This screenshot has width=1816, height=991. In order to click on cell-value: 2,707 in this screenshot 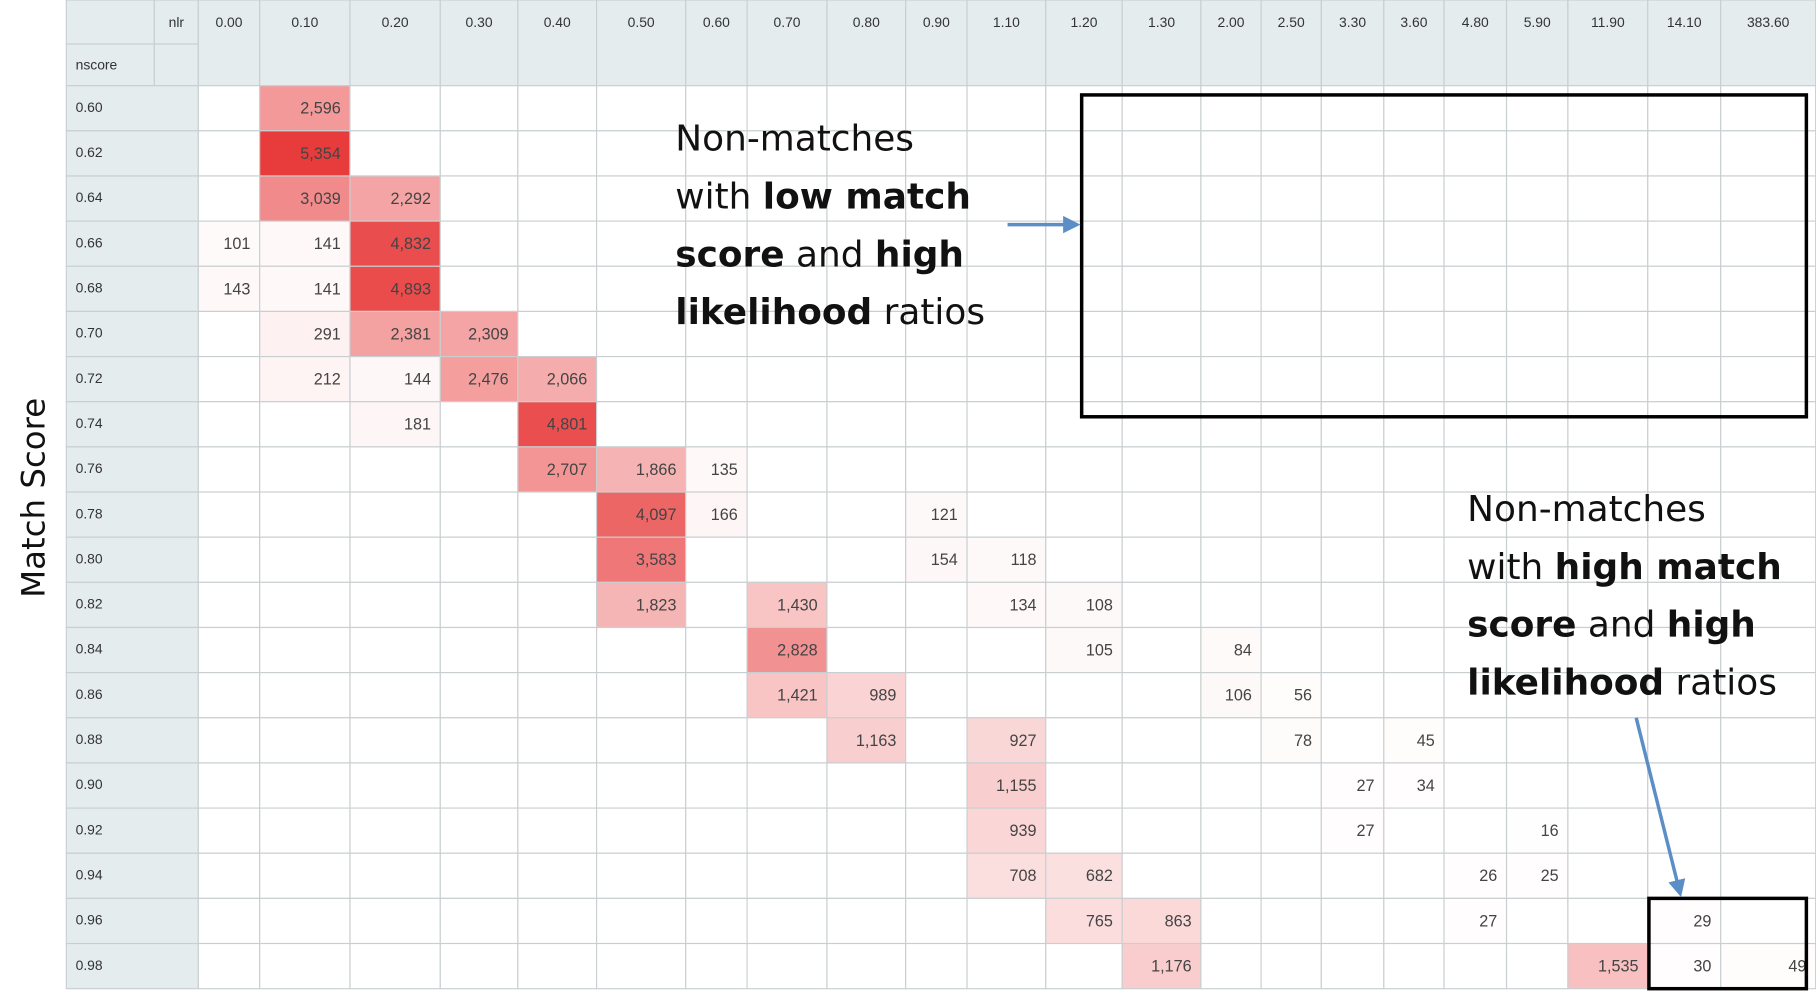, I will do `click(567, 470)`.